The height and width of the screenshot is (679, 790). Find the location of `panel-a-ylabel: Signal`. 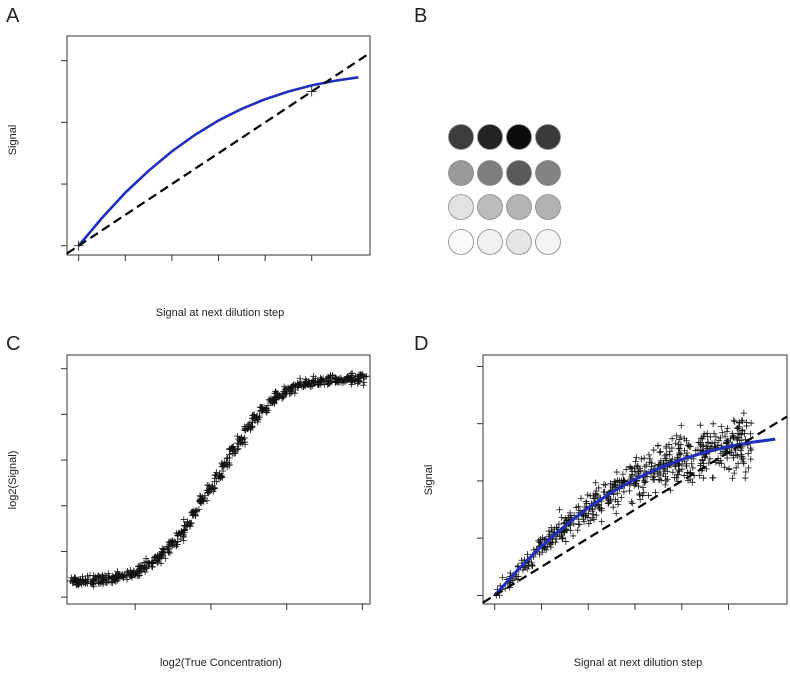

panel-a-ylabel: Signal is located at coordinates (13, 140).